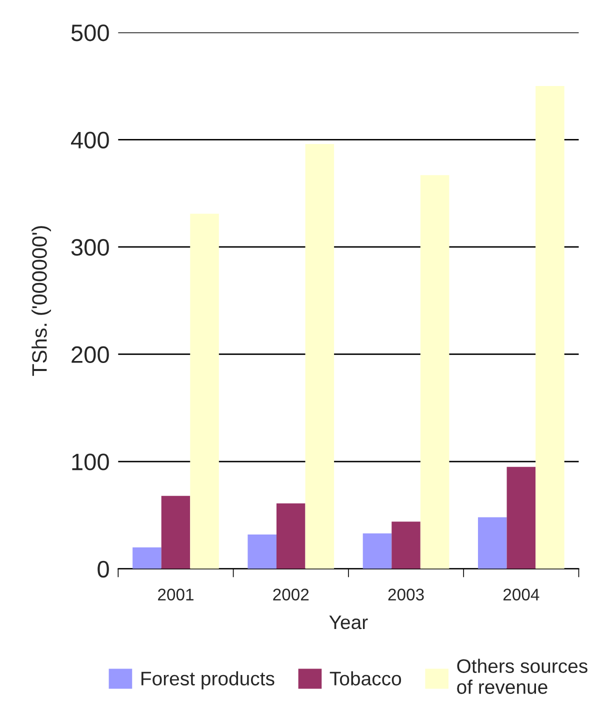 This screenshot has width=606, height=720. Describe the element at coordinates (208, 680) in the screenshot. I see `legend-label: Forest products` at that location.